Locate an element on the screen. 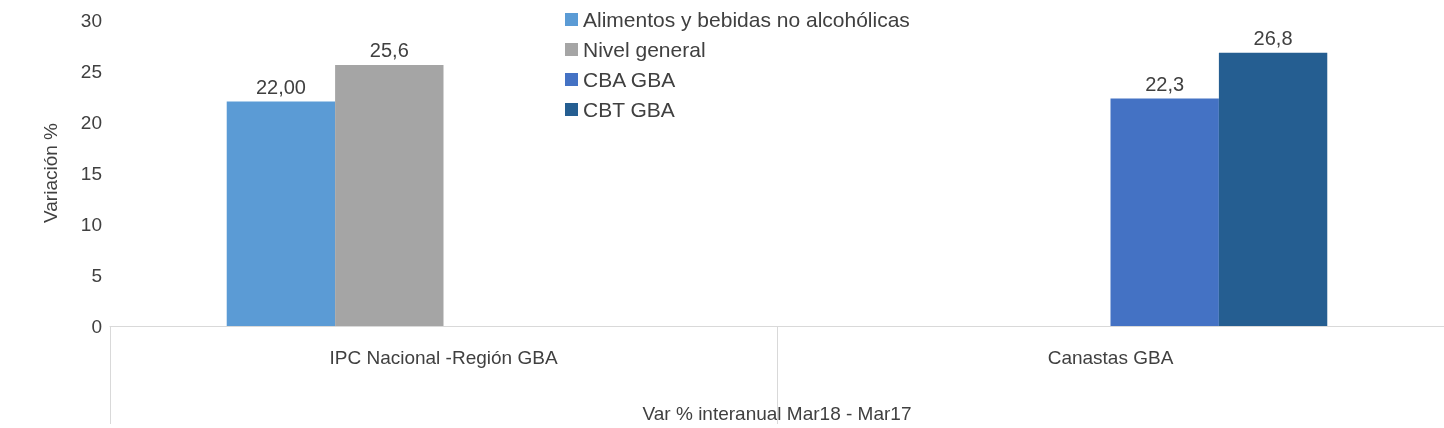 The height and width of the screenshot is (428, 1444). y-tick-label: 15 is located at coordinates (91, 173).